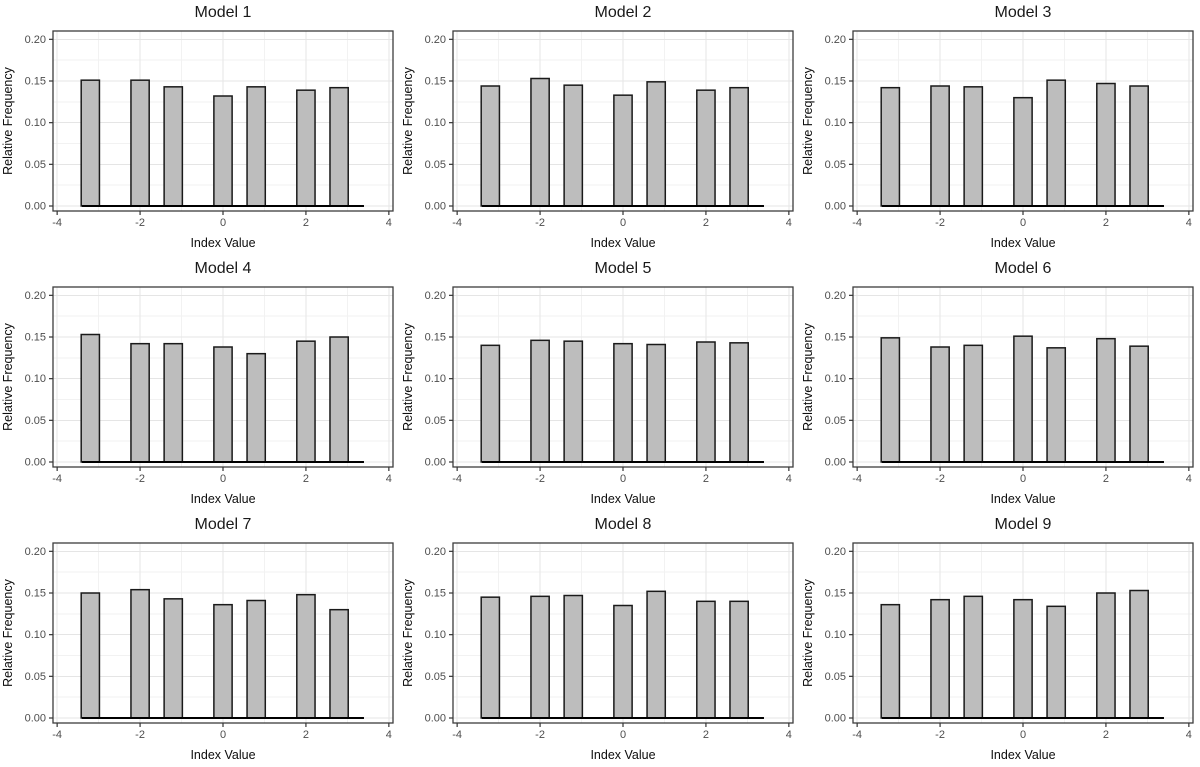 Image resolution: width=1200 pixels, height=767 pixels. I want to click on x-tick-label: 0, so click(1023, 735).